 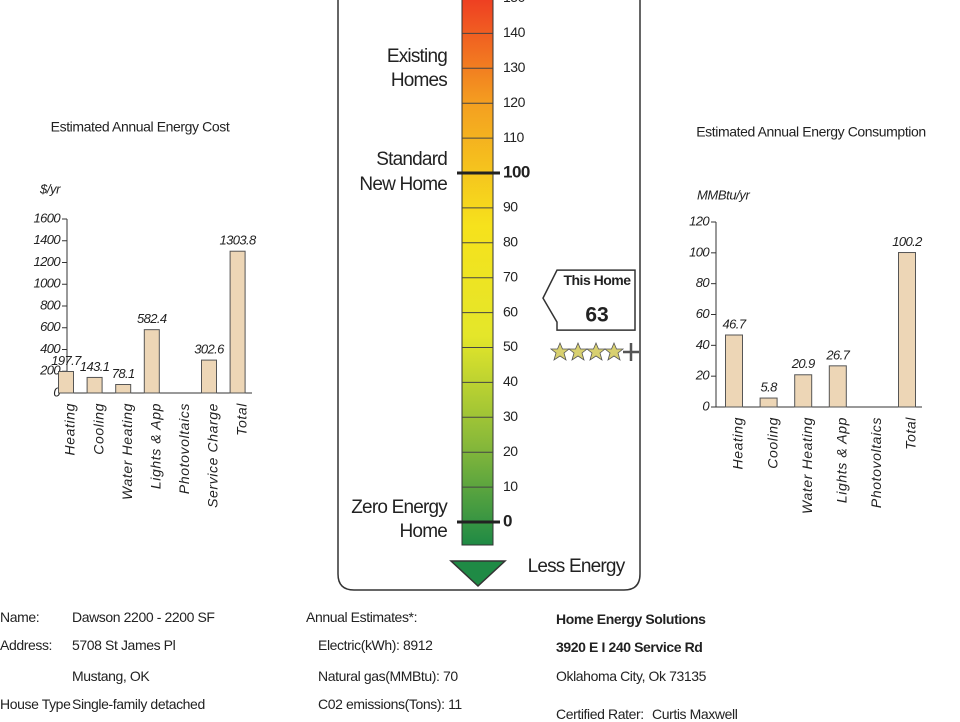 What do you see at coordinates (510, 242) in the screenshot?
I see `scale-tick-label: 80` at bounding box center [510, 242].